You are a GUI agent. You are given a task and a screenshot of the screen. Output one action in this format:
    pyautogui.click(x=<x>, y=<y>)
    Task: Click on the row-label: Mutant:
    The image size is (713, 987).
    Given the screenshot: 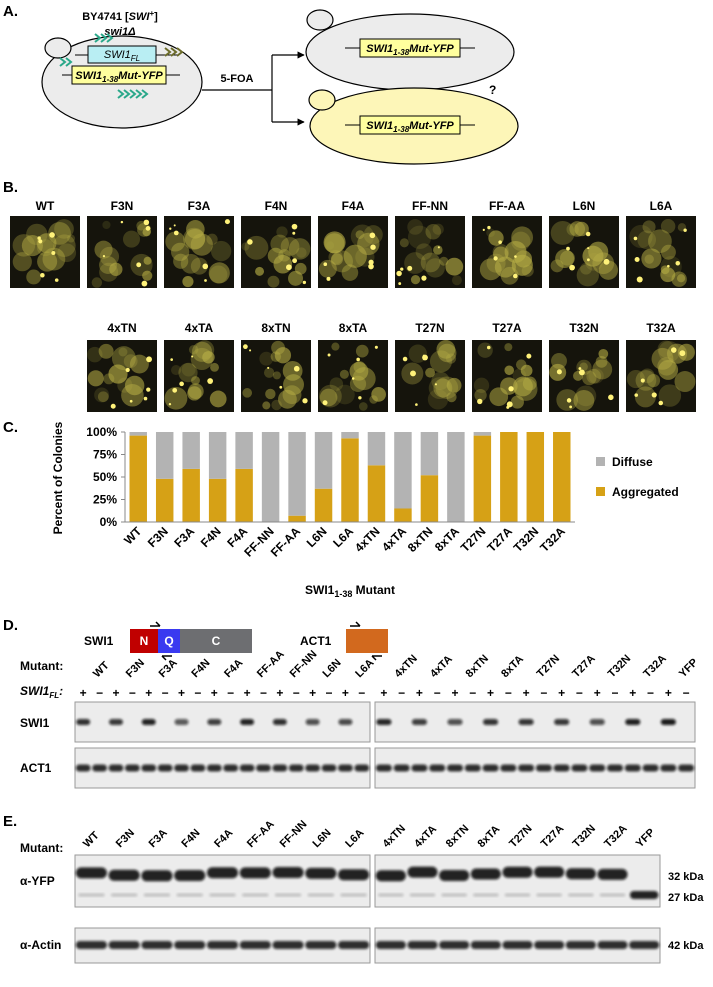 What is the action you would take?
    pyautogui.click(x=41, y=848)
    